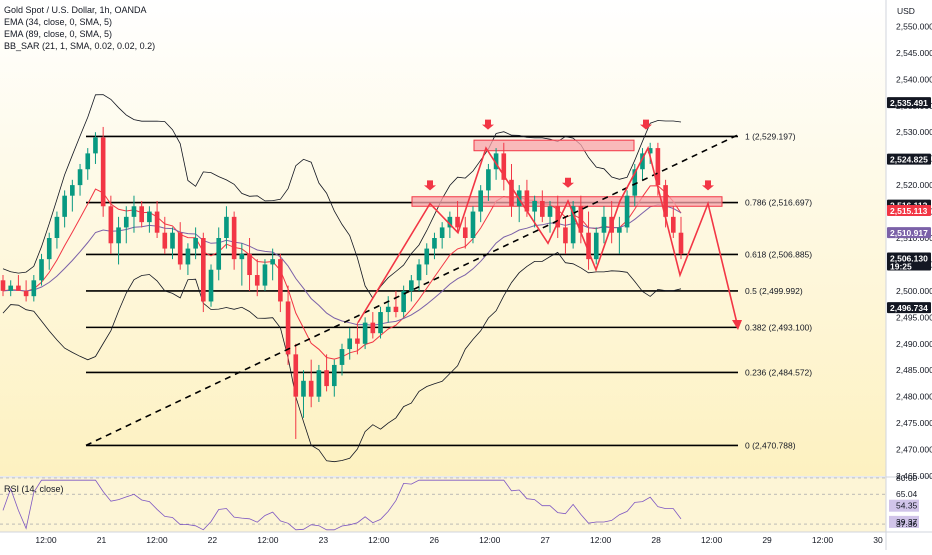  I want to click on rsi-label: RSI (14, close), so click(34, 489).